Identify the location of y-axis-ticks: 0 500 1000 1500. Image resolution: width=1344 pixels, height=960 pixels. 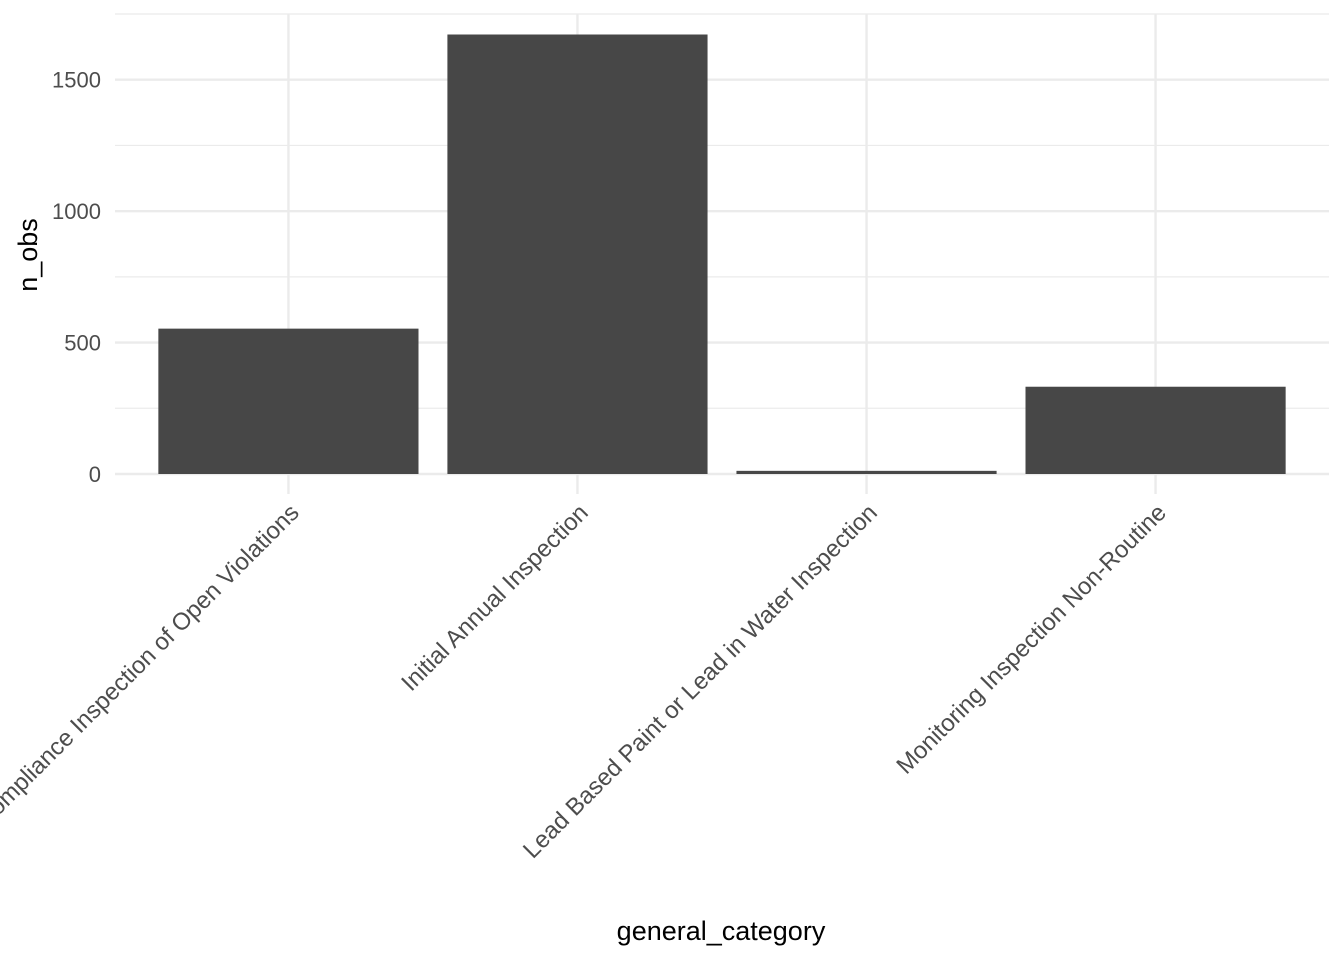
(76, 277).